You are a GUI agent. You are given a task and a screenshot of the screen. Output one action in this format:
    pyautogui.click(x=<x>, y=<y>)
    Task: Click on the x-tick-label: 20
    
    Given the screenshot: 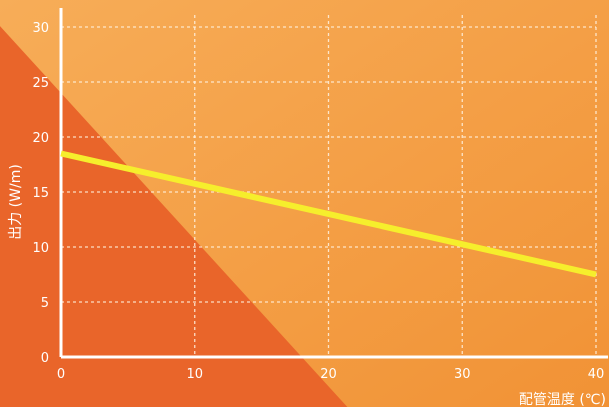 What is the action you would take?
    pyautogui.click(x=328, y=374)
    